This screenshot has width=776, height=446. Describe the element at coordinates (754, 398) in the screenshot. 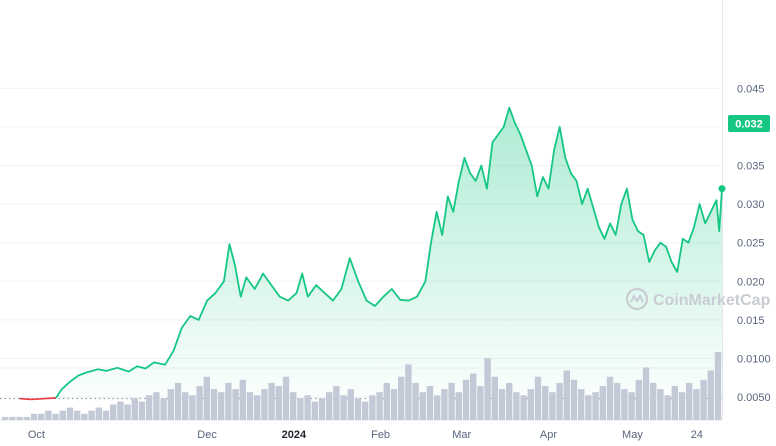

I see `y-tick-label: 0.0050` at that location.